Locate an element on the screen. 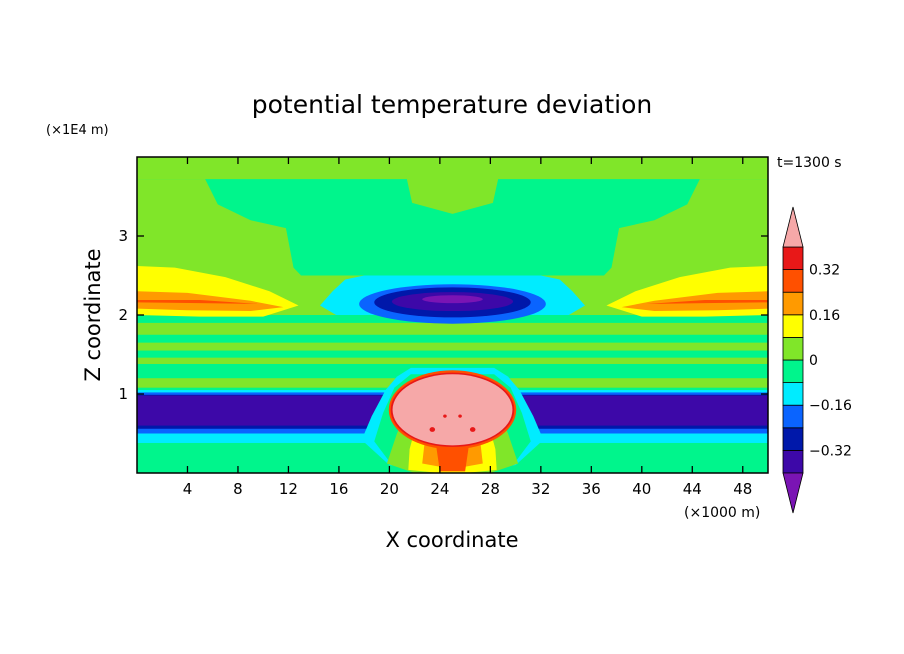 The image size is (904, 654). colorbar-tick-label: 0.32 is located at coordinates (824, 271).